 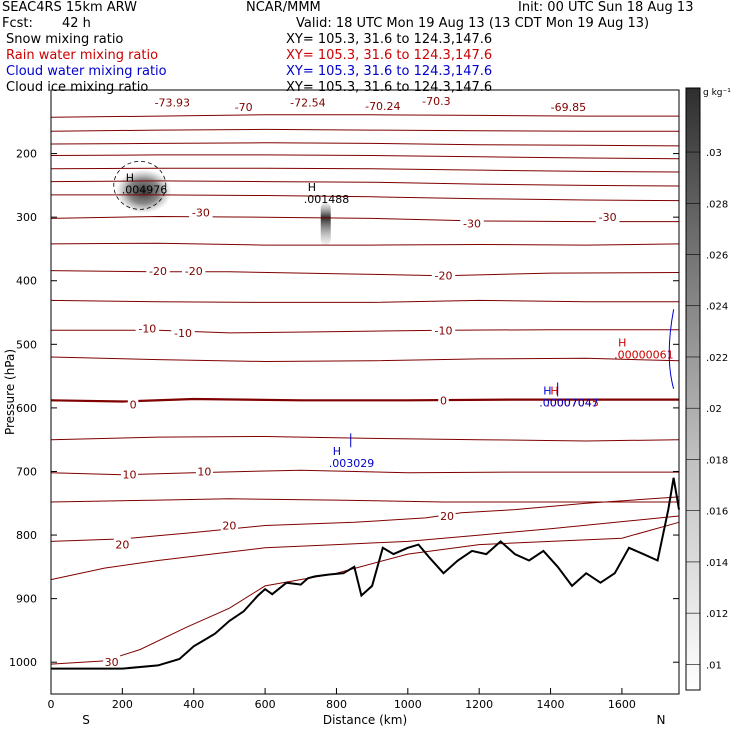 I want to click on isotherm--40, so click(x=365, y=198).